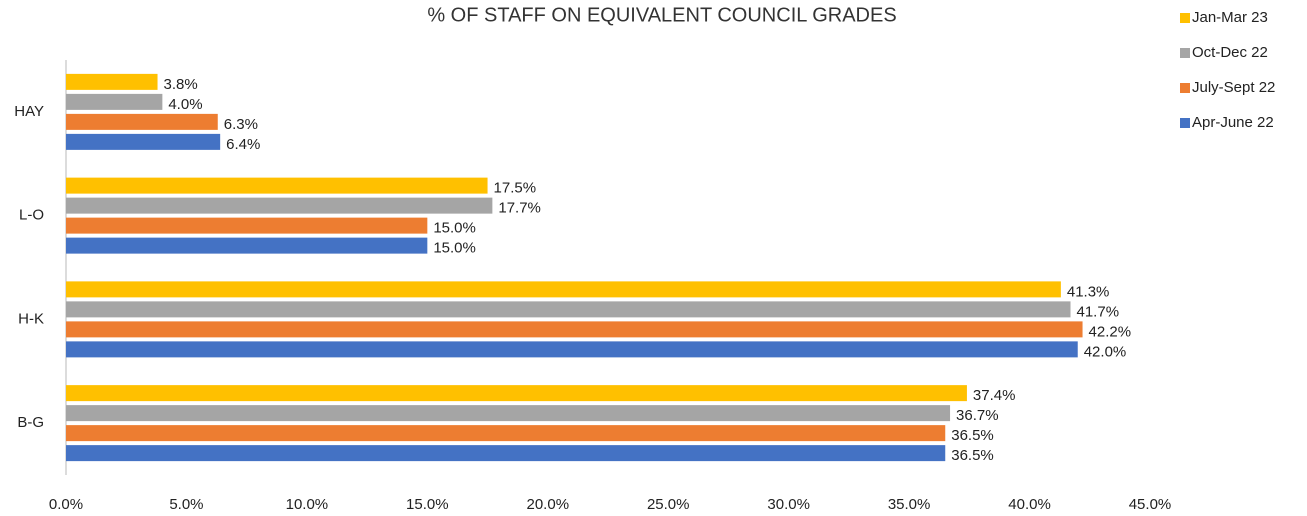  Describe the element at coordinates (1110, 331) in the screenshot. I see `value-label: 42.2%` at that location.